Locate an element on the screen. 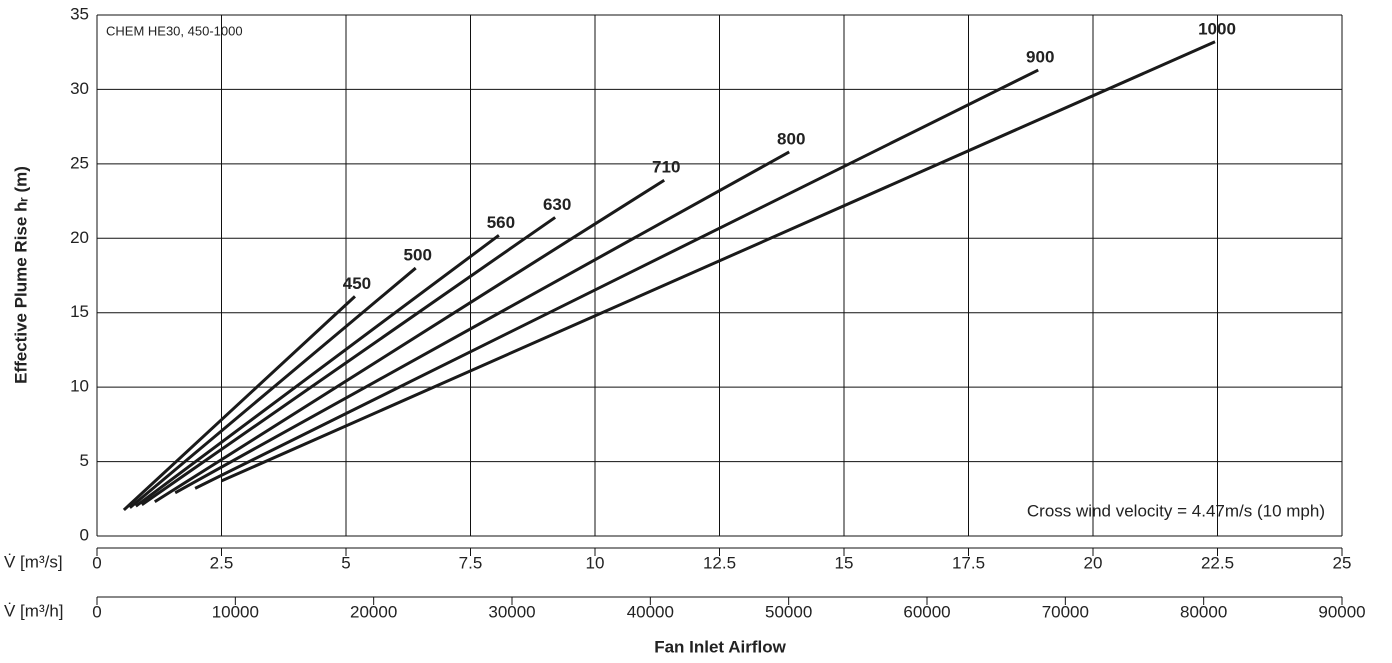 This screenshot has width=1392, height=663. x-axis-title: Fan Inlet Airflow is located at coordinates (720, 646).